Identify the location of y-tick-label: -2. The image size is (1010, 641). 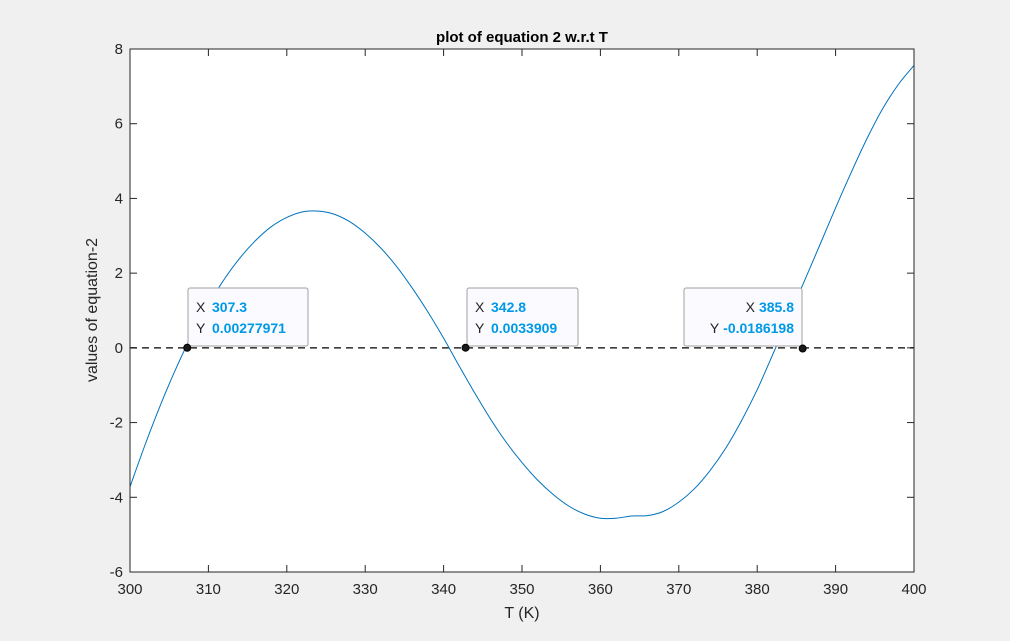
(116, 423).